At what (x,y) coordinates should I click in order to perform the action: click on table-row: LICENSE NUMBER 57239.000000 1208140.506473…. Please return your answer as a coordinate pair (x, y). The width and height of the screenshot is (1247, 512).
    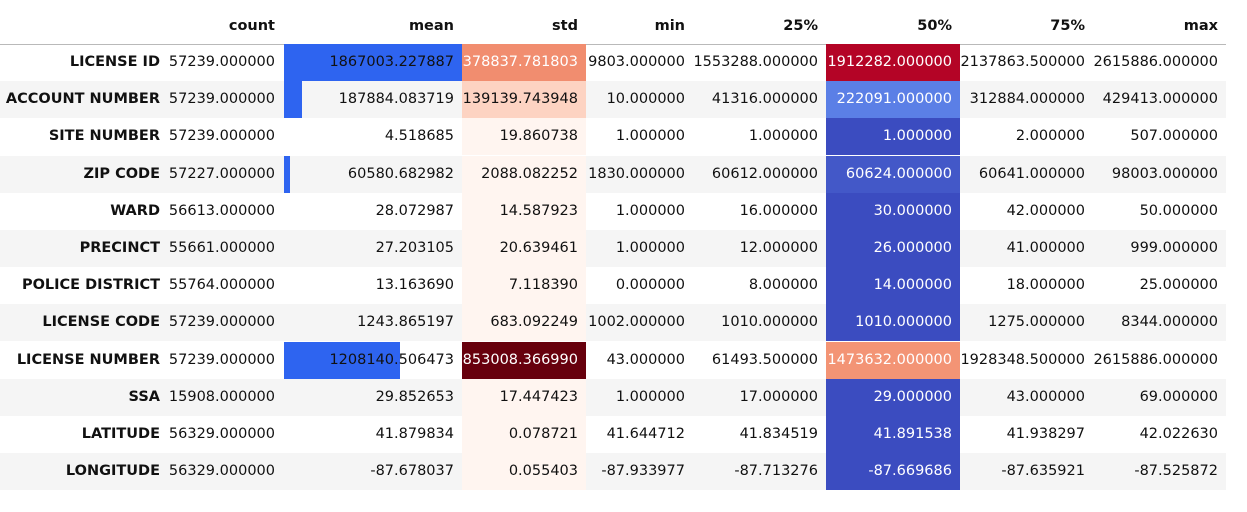
    Looking at the image, I should click on (613, 360).